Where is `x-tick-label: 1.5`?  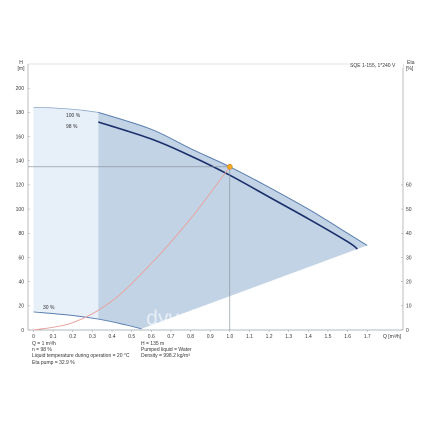 x-tick-label: 1.5 is located at coordinates (327, 337).